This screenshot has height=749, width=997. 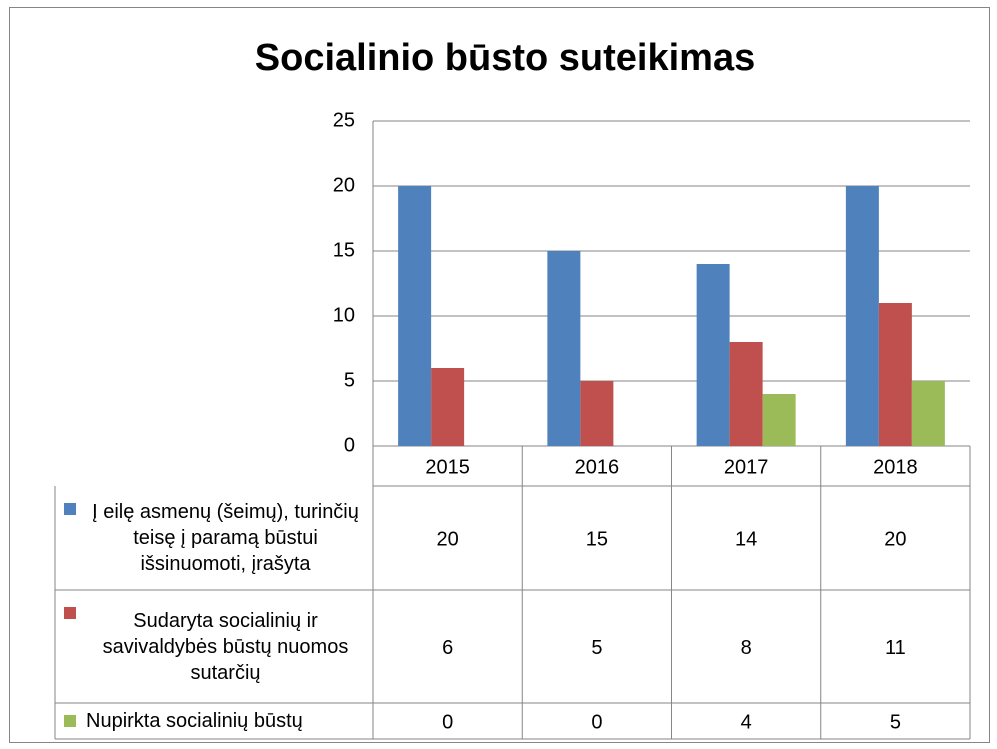 I want to click on y-tick-label: 5, so click(x=349, y=380).